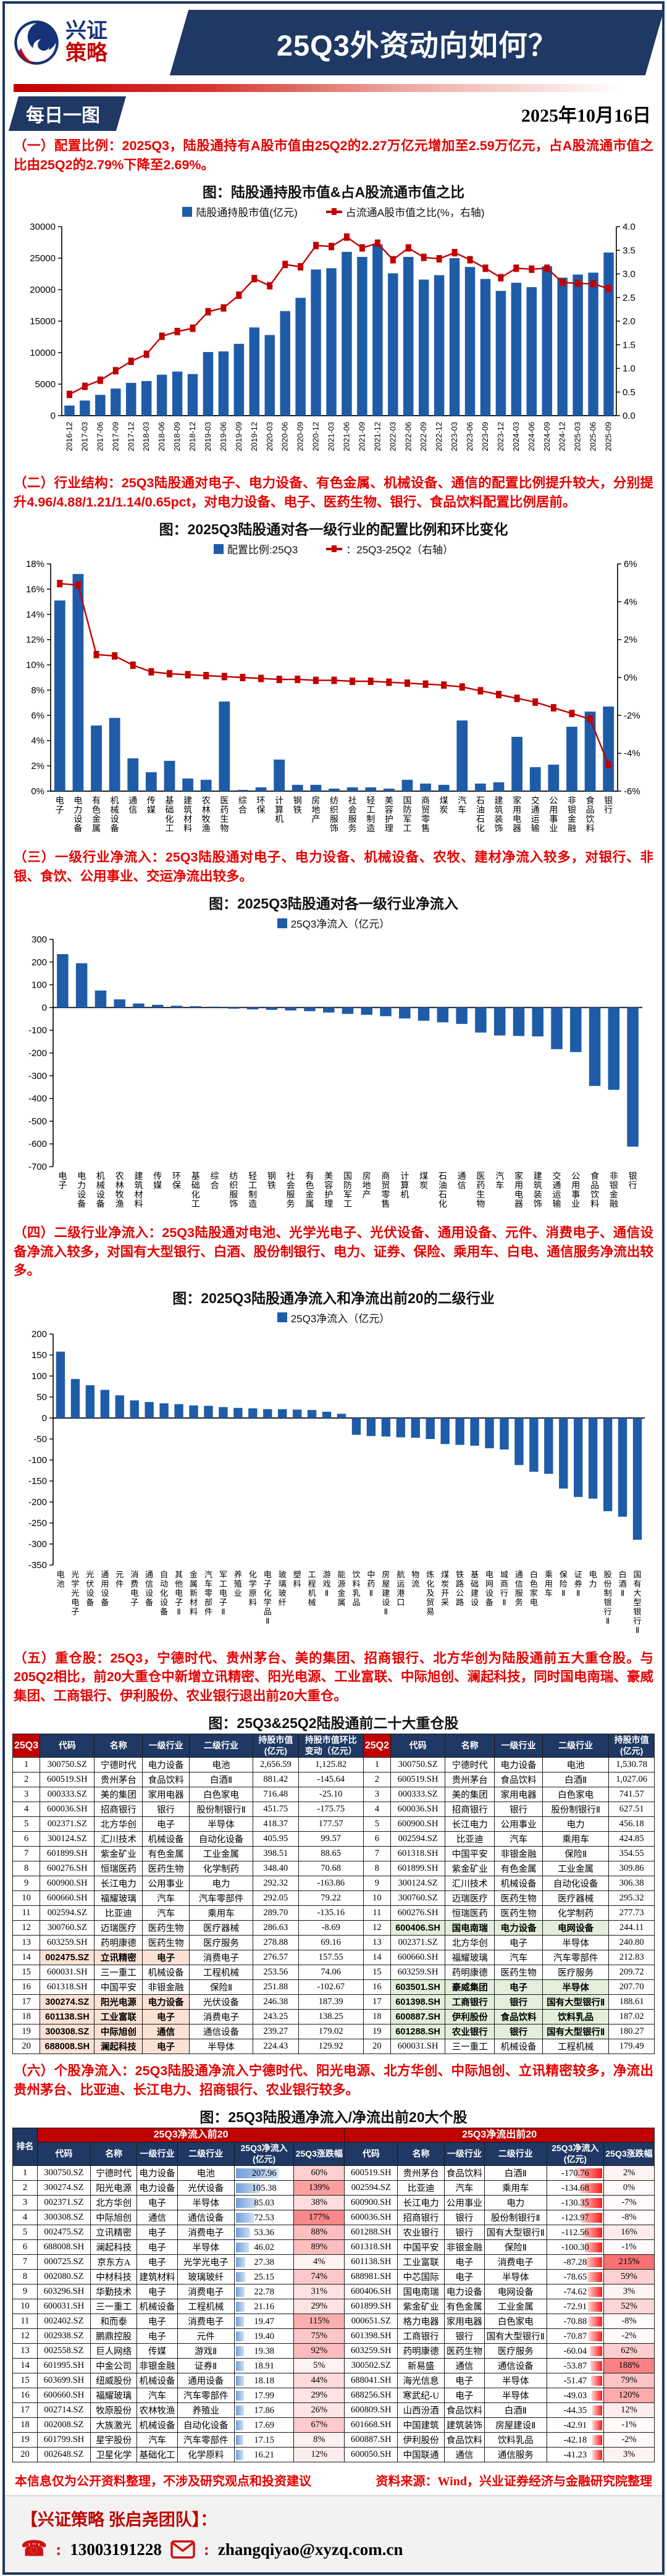  Describe the element at coordinates (264, 2351) in the screenshot. I see `netflow-value: 19.38` at that location.